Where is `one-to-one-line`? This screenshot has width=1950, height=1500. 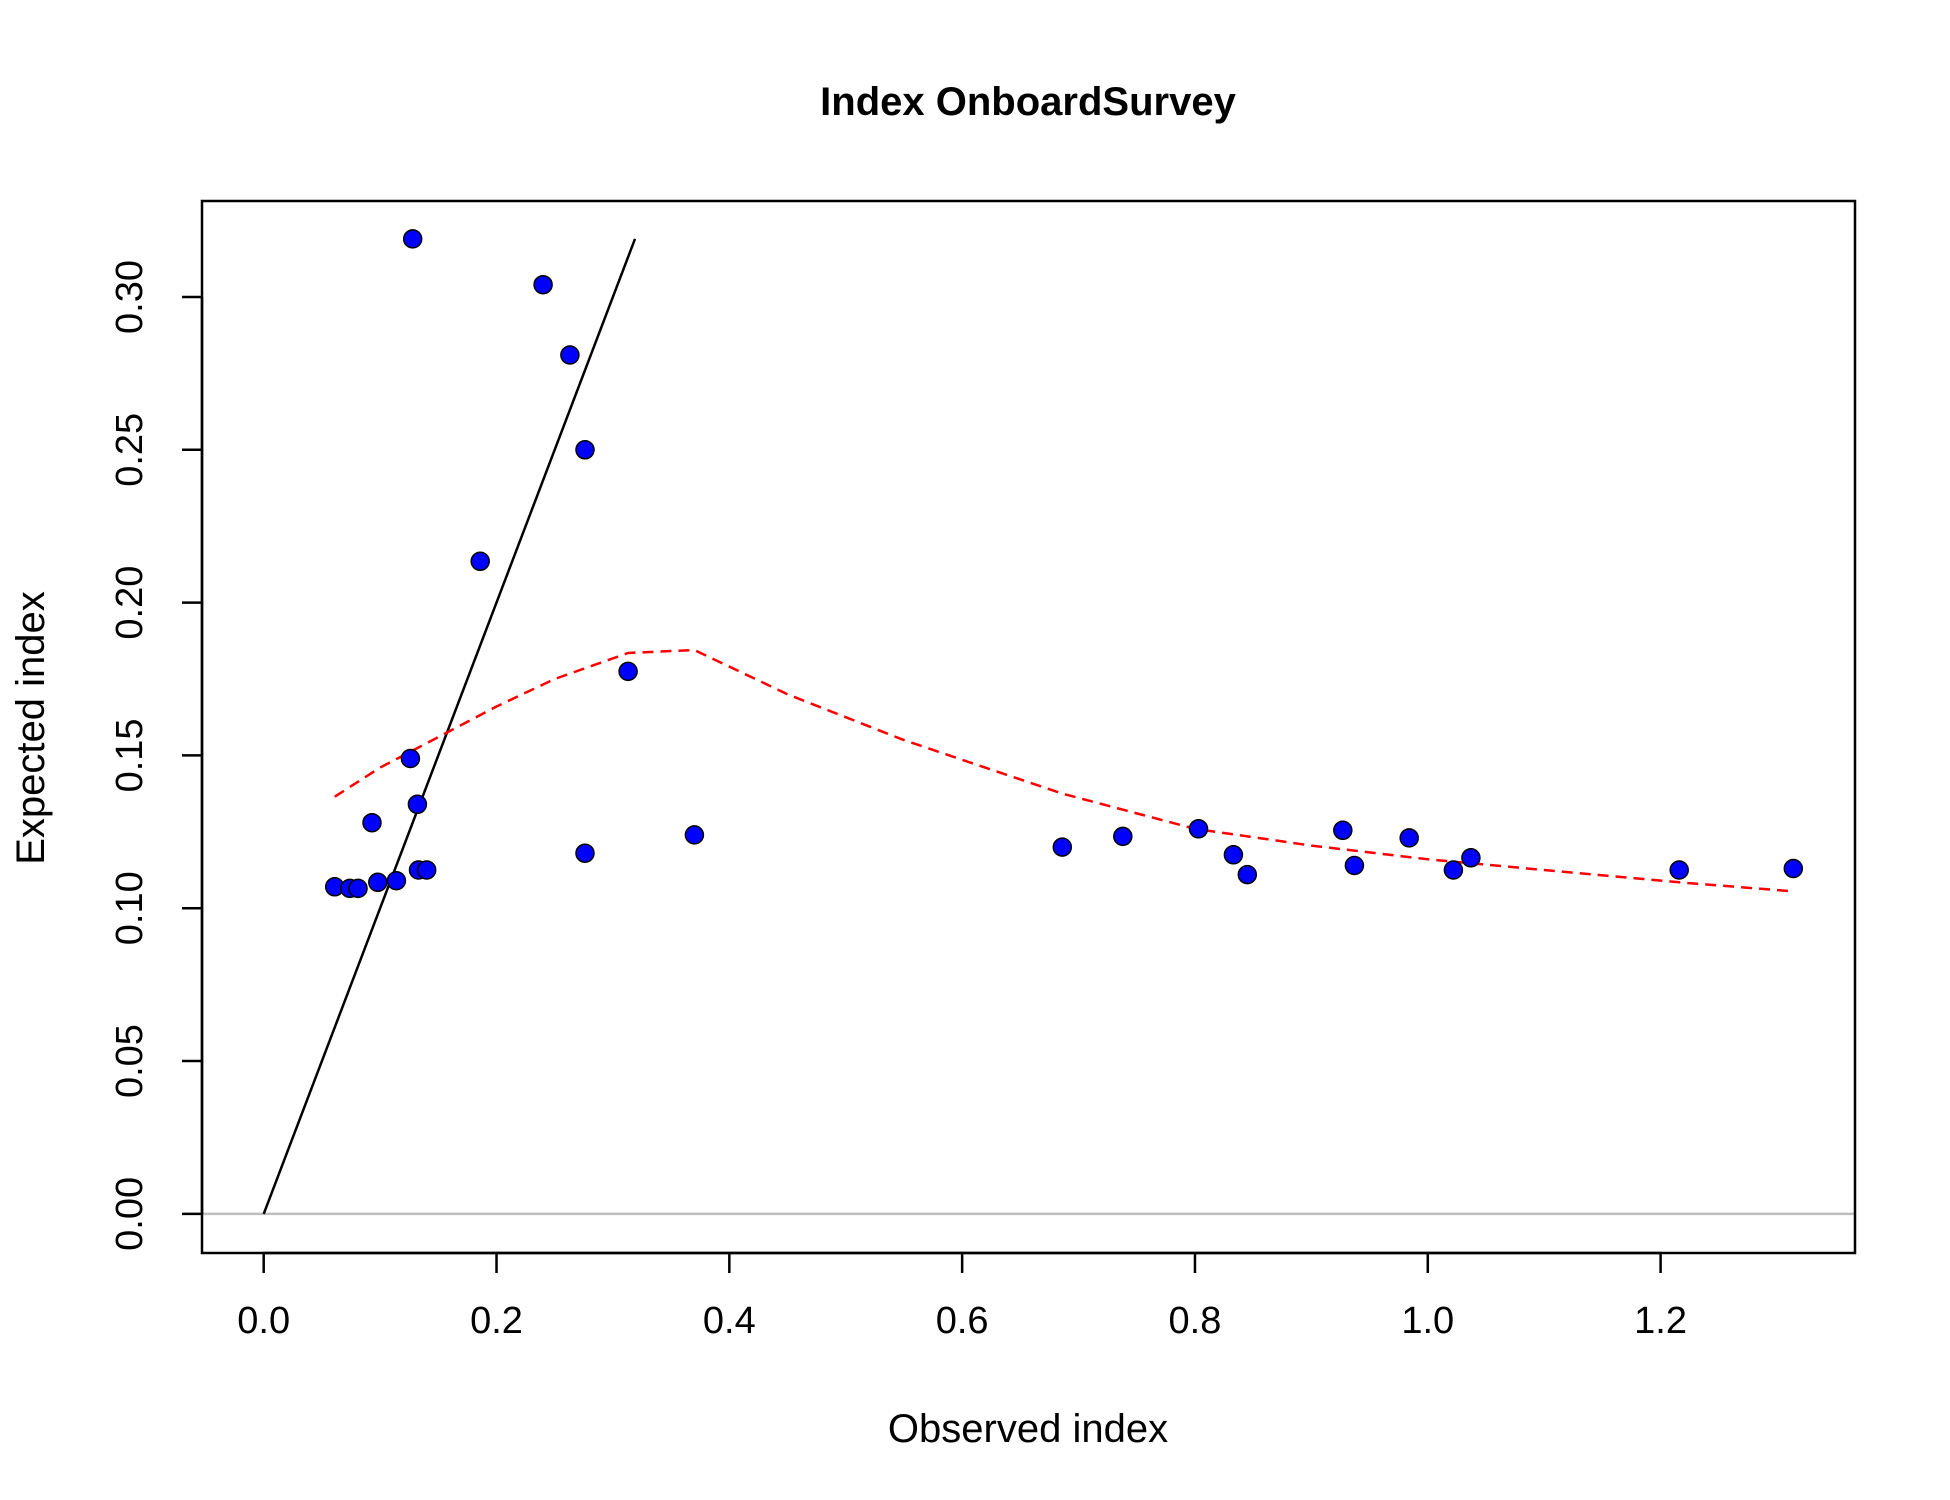
one-to-one-line is located at coordinates (449, 726).